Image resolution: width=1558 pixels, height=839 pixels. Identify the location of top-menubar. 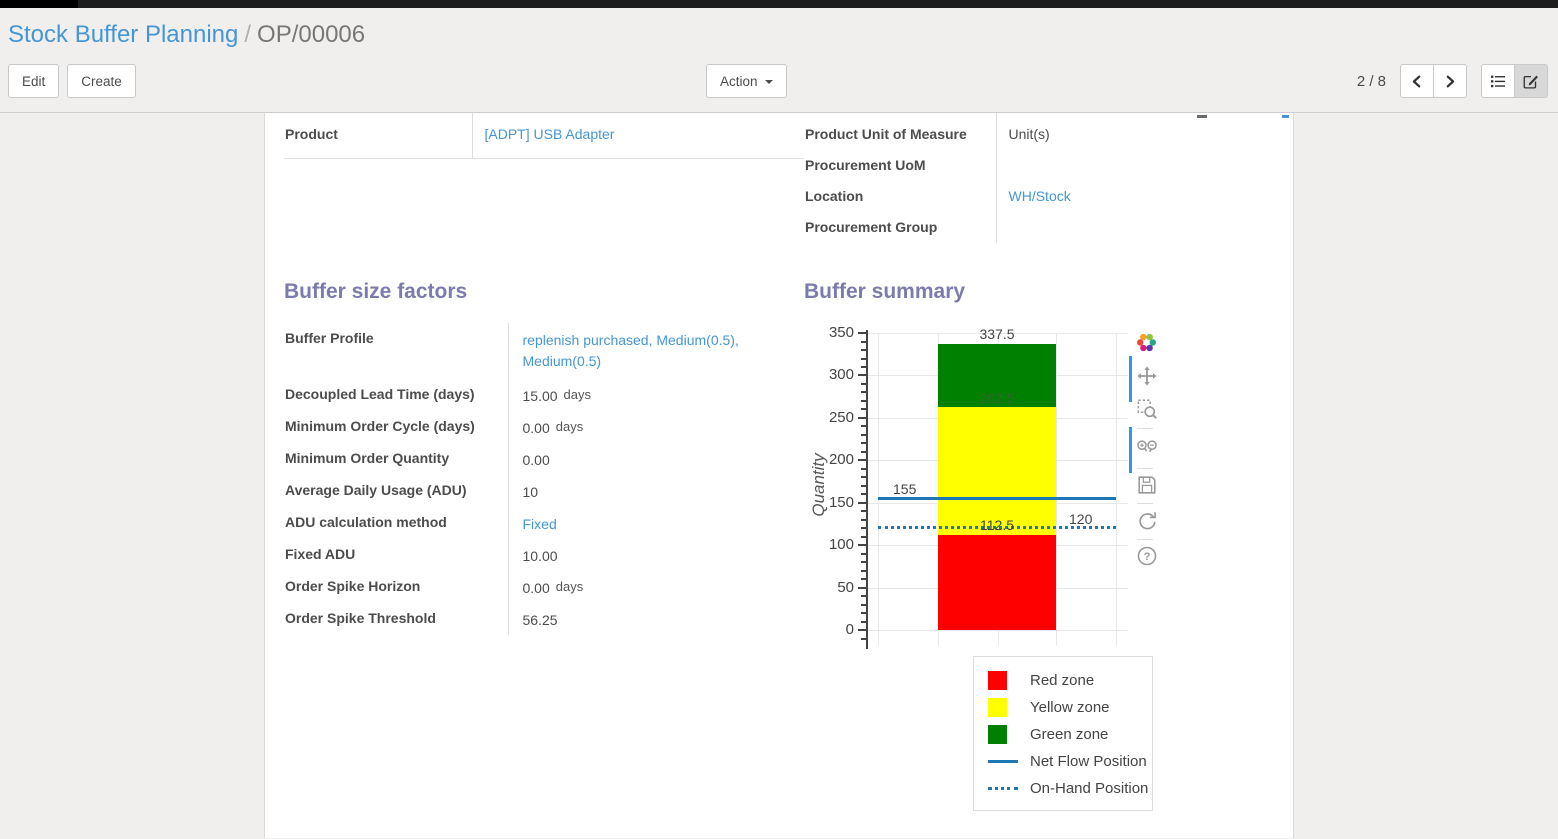
(779, 4).